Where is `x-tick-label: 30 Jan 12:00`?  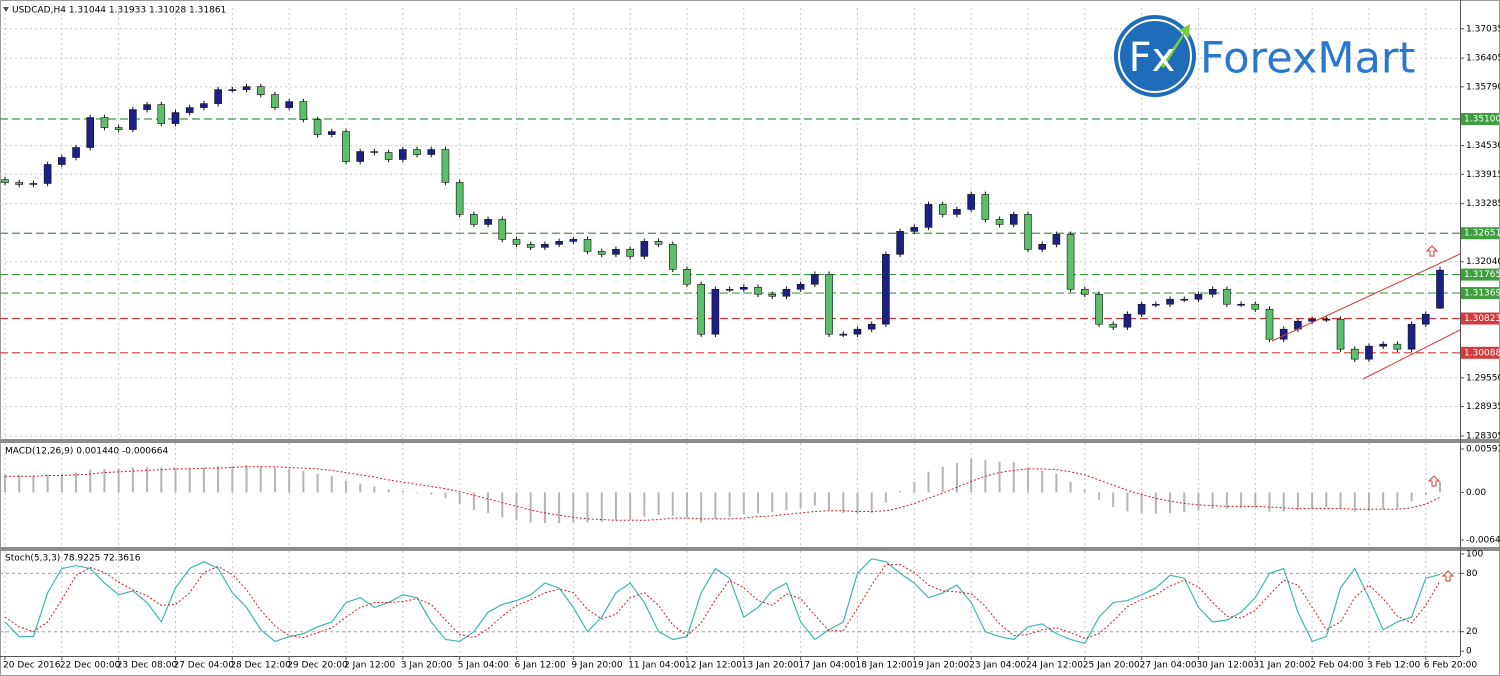 x-tick-label: 30 Jan 12:00 is located at coordinates (1224, 666).